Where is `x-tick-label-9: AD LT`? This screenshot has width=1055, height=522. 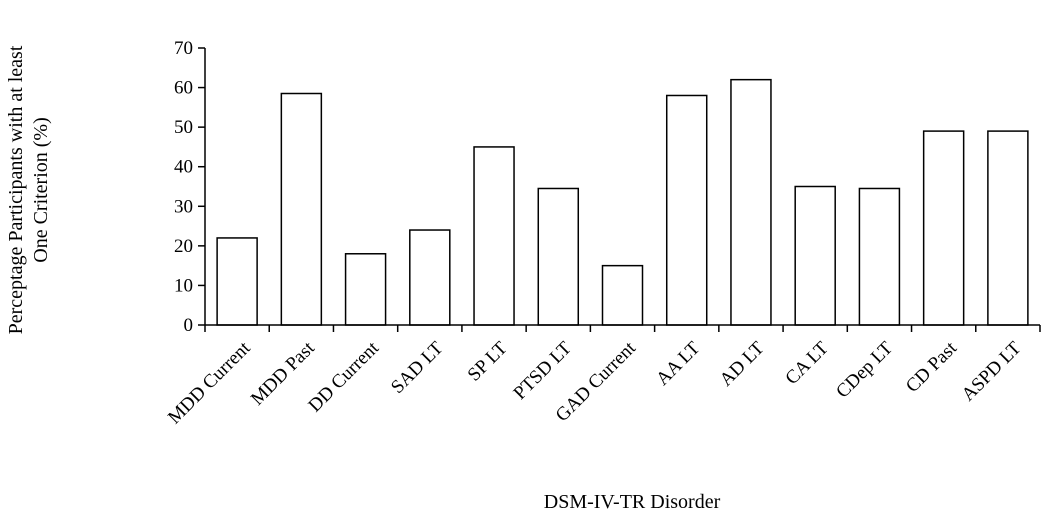
x-tick-label-9: AD LT is located at coordinates (742, 363).